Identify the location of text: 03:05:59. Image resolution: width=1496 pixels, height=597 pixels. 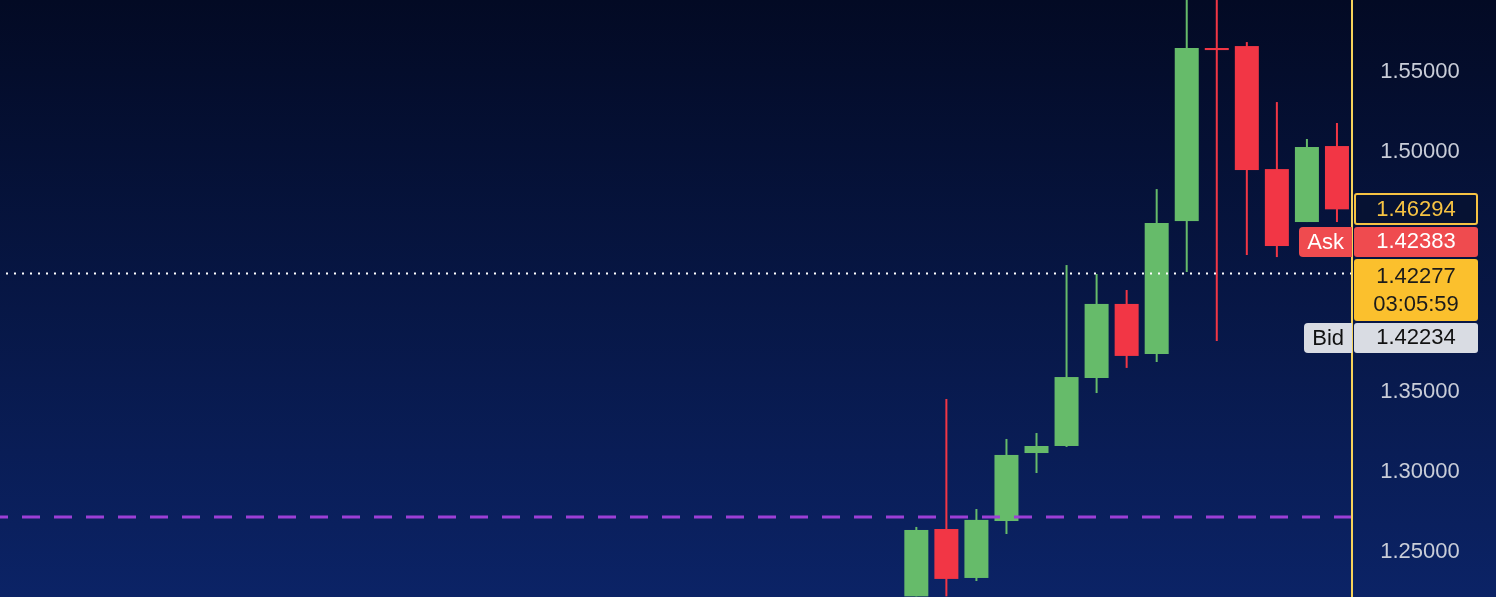
(1416, 303).